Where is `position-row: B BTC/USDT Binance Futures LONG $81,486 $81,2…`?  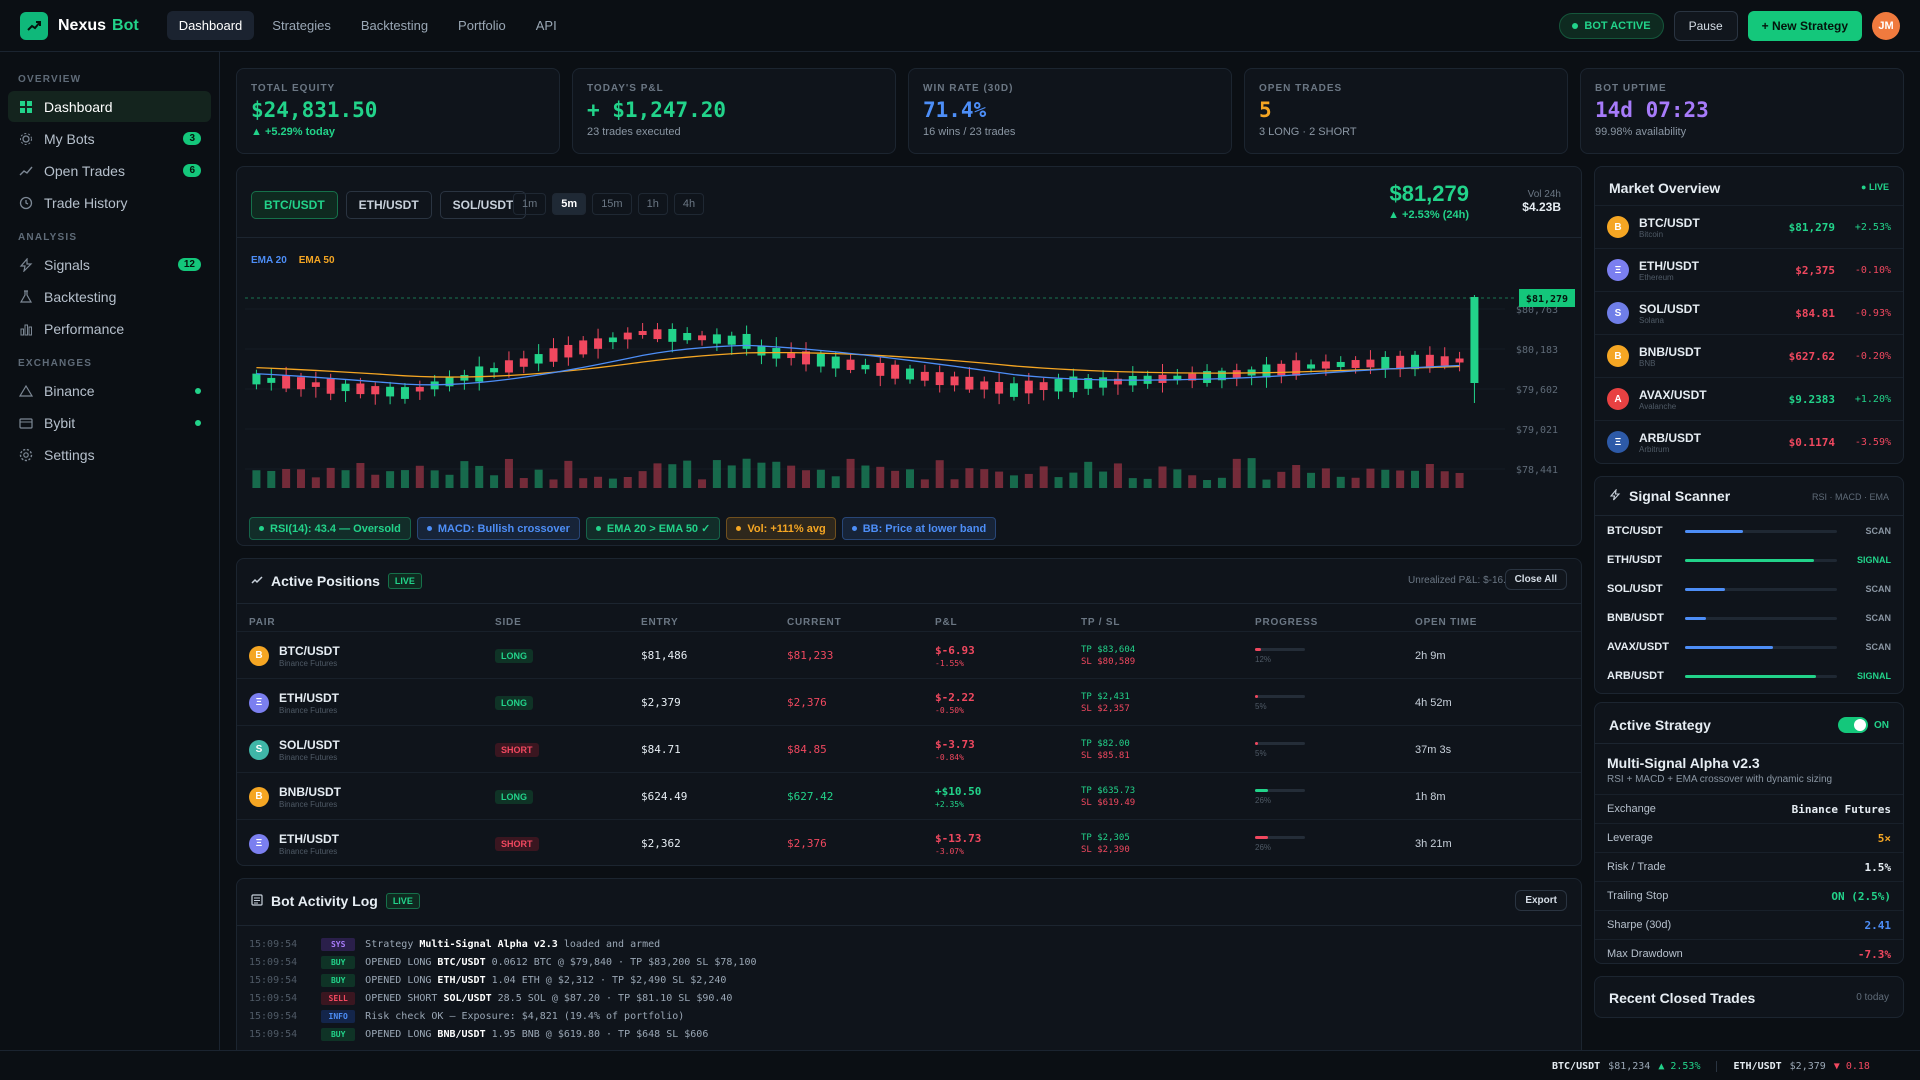
position-row: B BTC/USDT Binance Futures LONG $81,486 $81,2… is located at coordinates (909, 654).